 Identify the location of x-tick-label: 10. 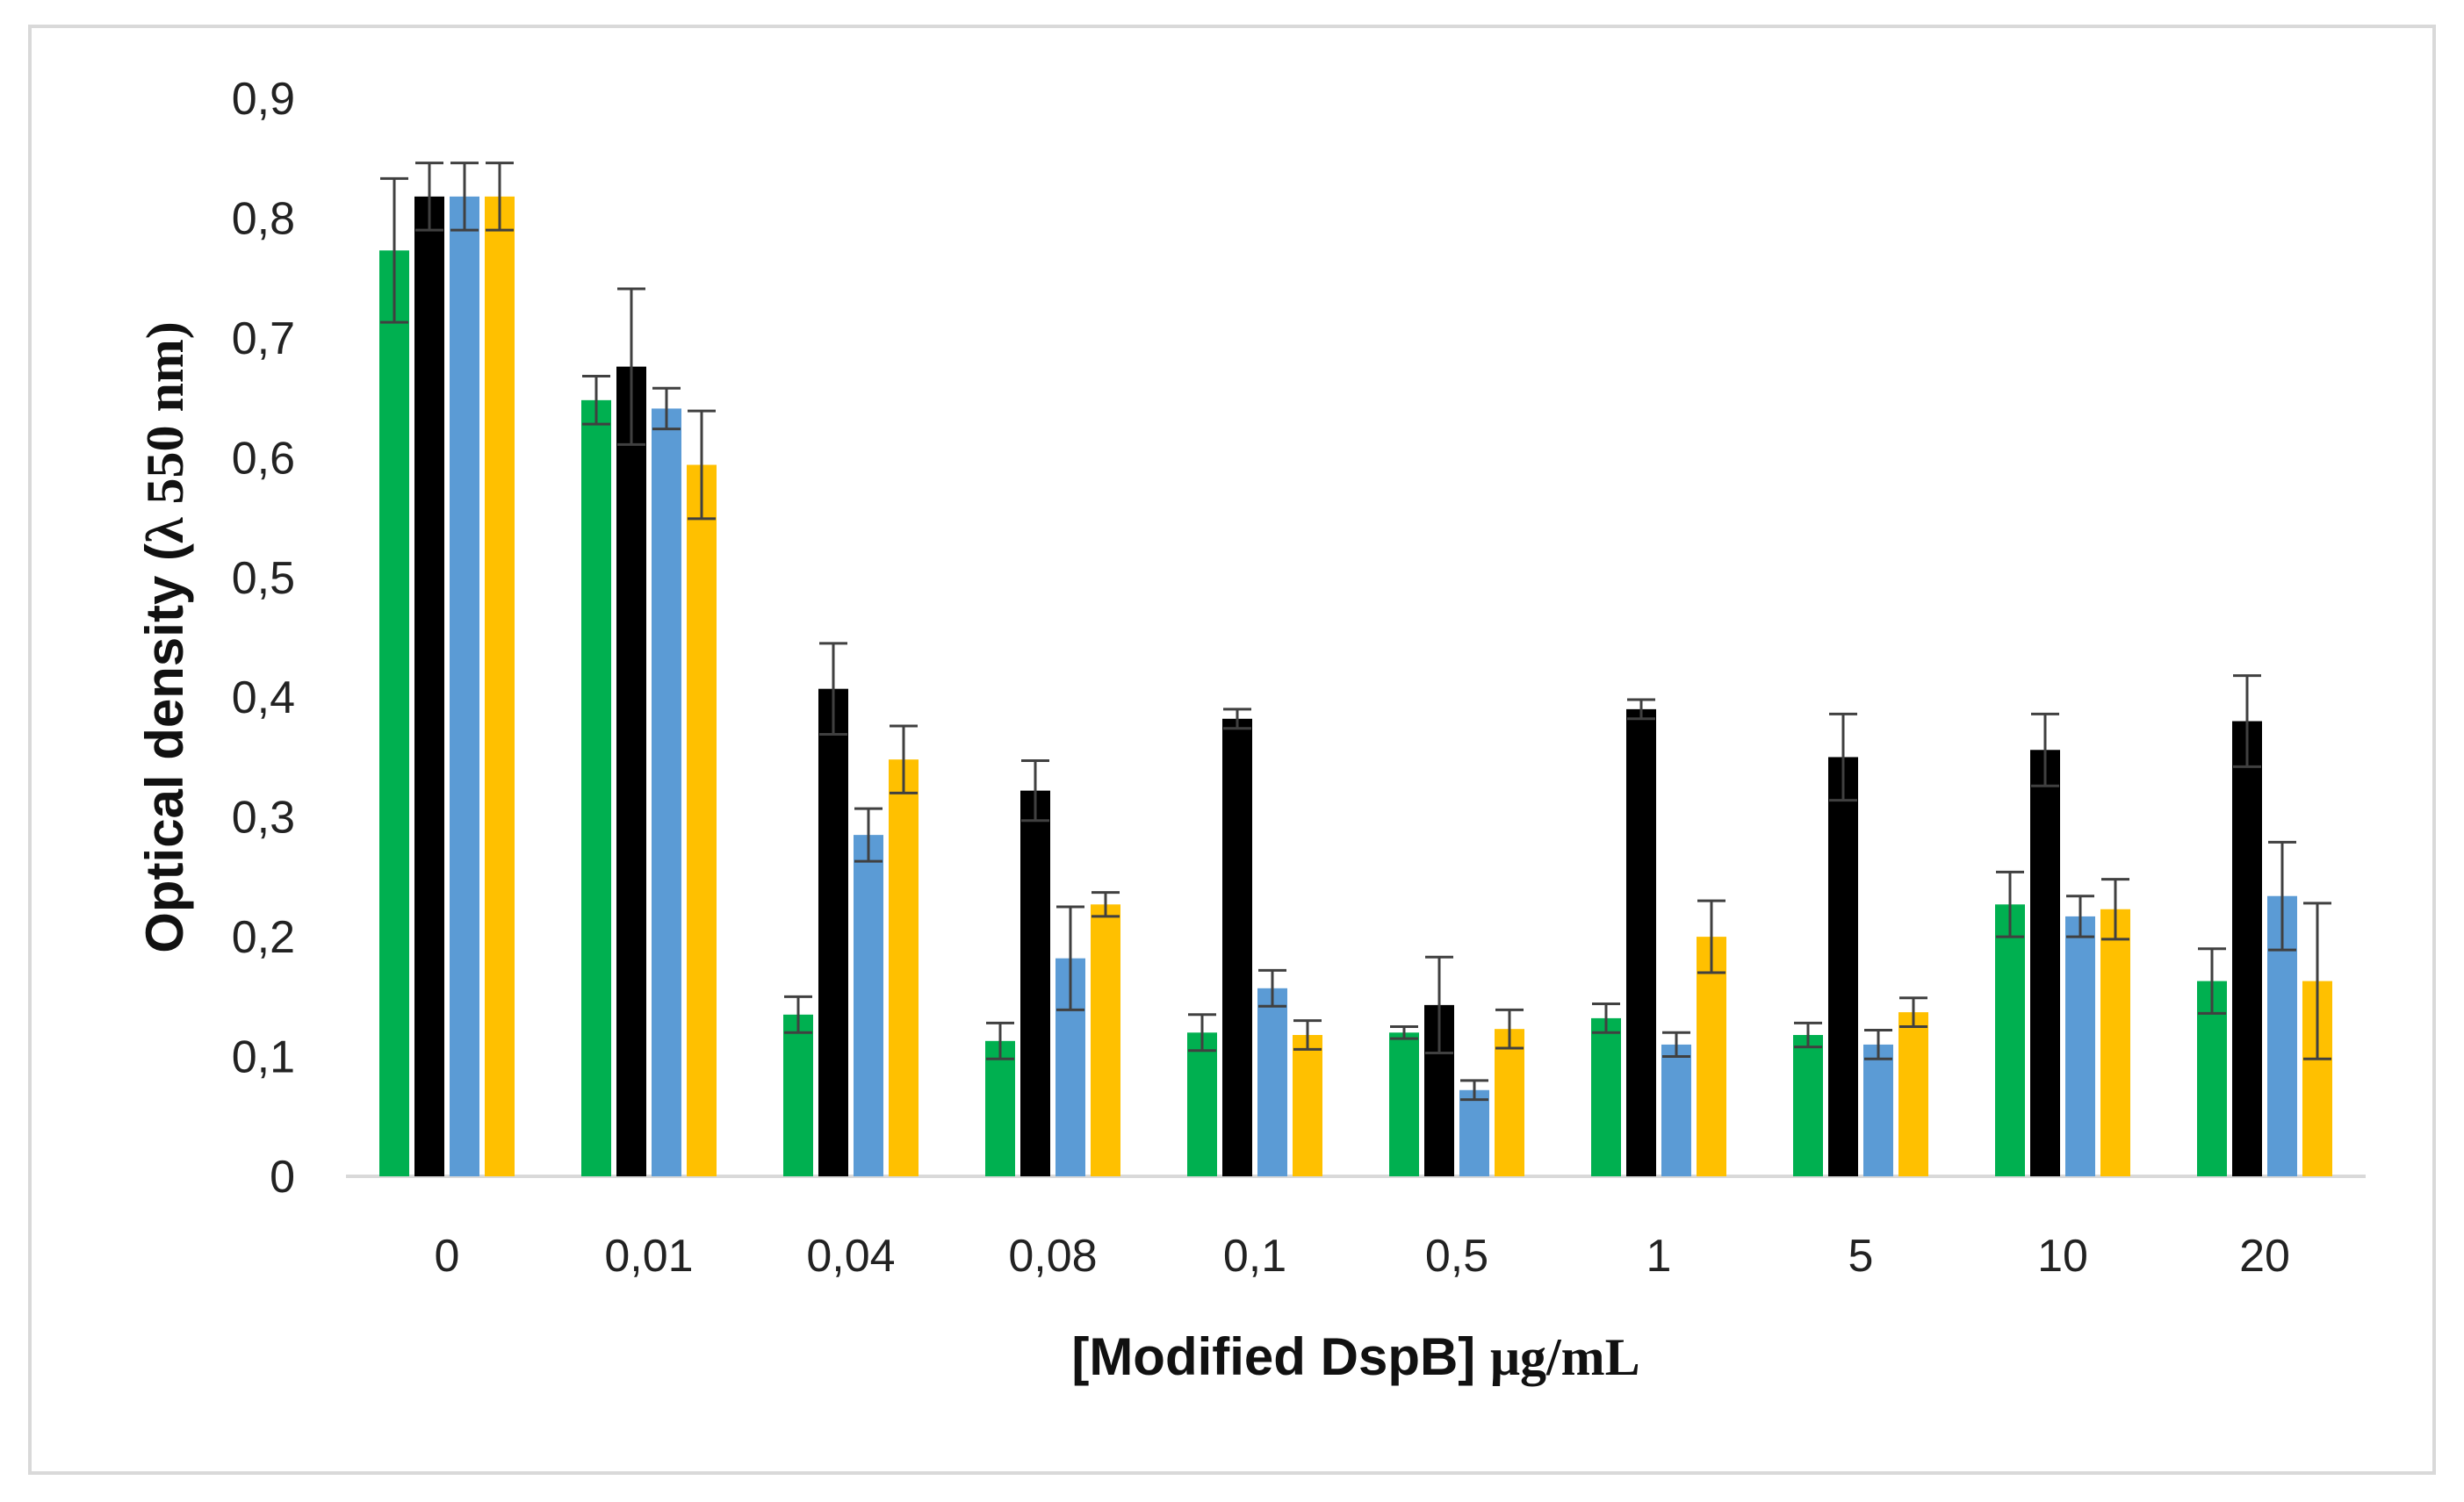
(2062, 1257).